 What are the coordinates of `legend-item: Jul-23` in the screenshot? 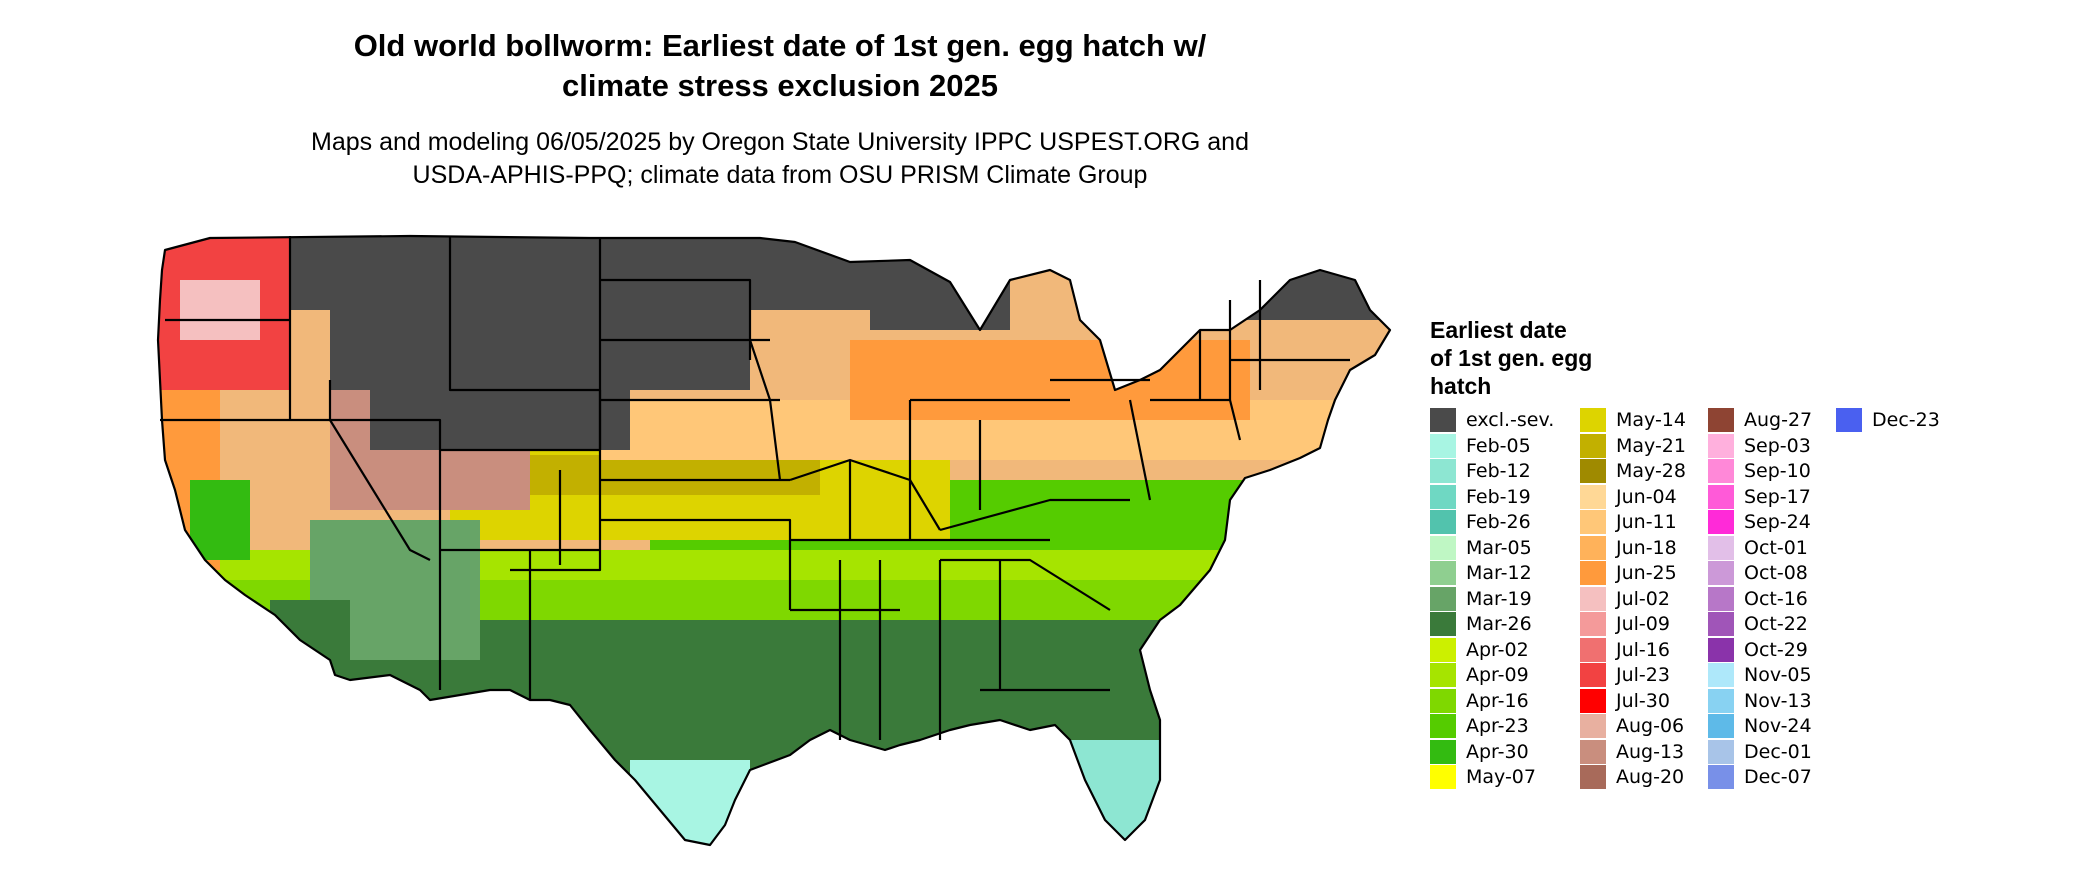 It's located at (1650, 676).